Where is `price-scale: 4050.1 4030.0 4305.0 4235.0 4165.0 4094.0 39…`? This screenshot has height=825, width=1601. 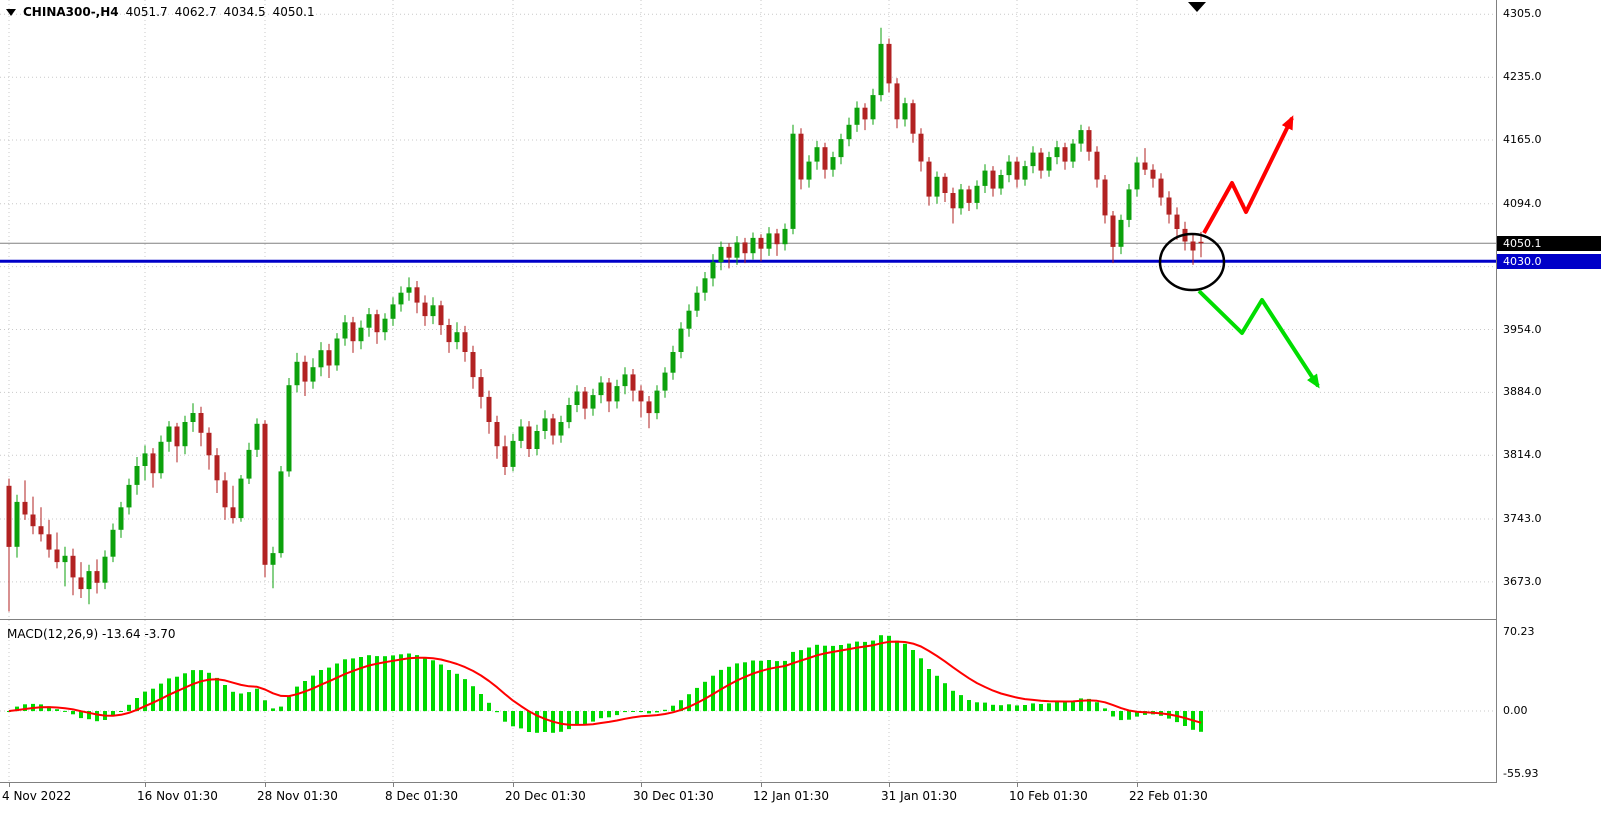
price-scale: 4050.1 4030.0 4305.0 4235.0 4165.0 4094.0 39… is located at coordinates (1549, 412).